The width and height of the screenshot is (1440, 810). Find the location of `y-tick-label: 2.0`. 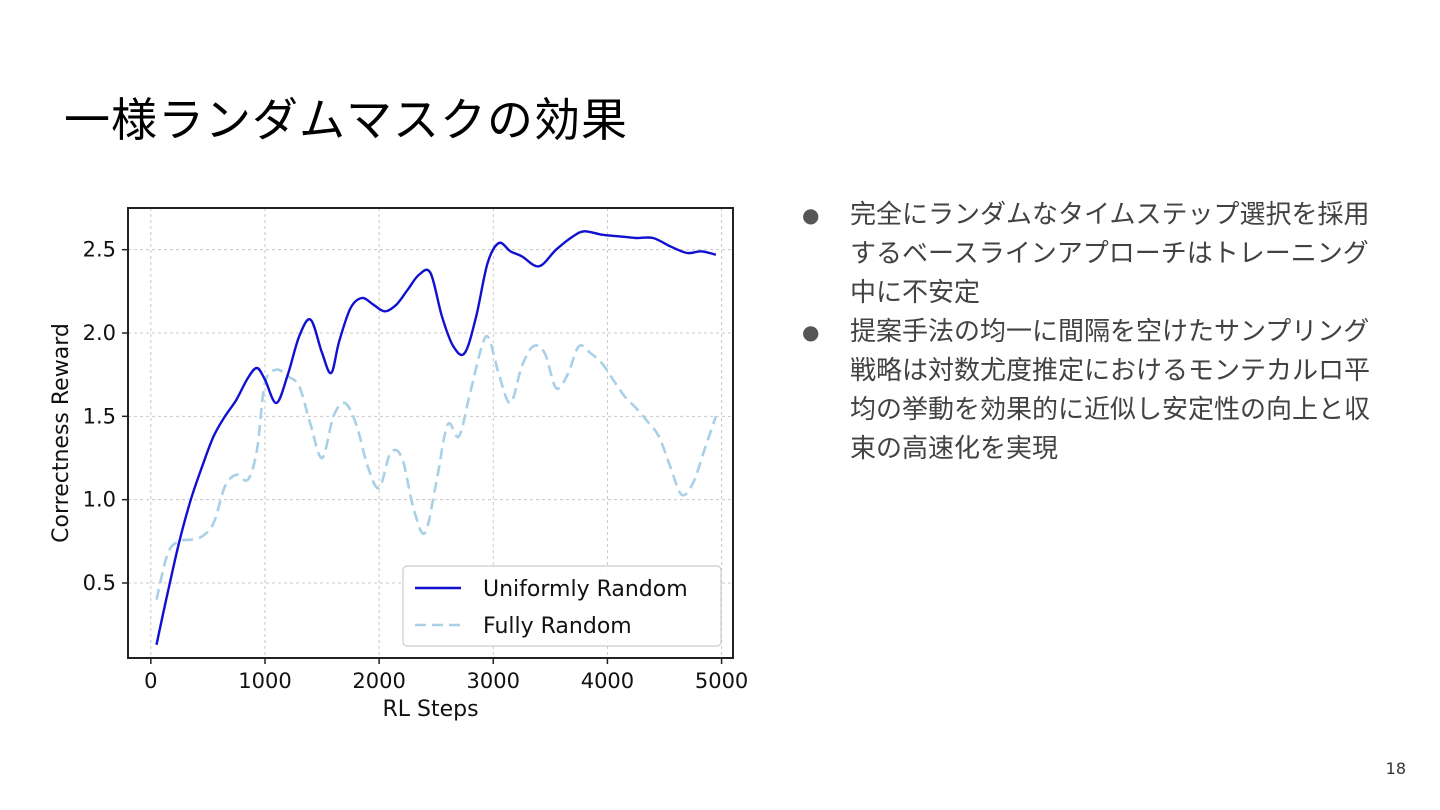

y-tick-label: 2.0 is located at coordinates (99, 333).